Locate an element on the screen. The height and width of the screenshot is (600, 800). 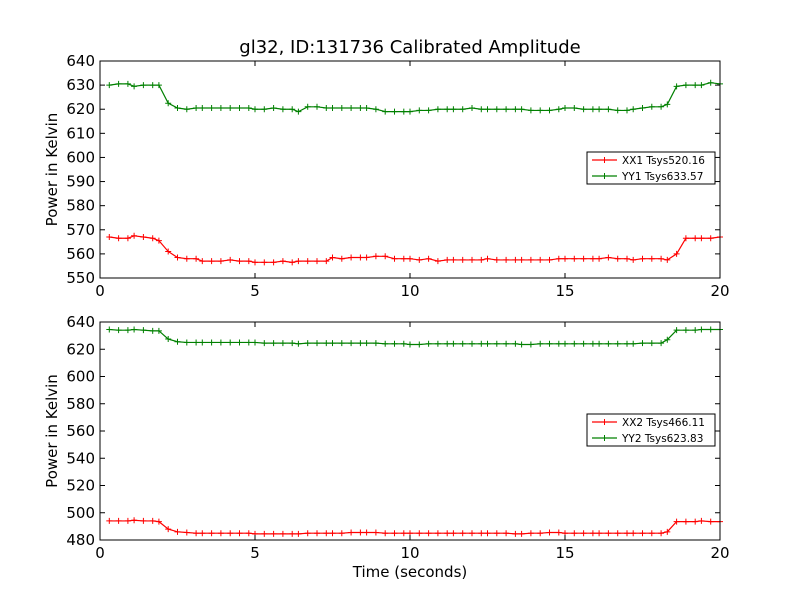
bottom-legend-label: YY2 Tsys623.83 is located at coordinates (662, 439).